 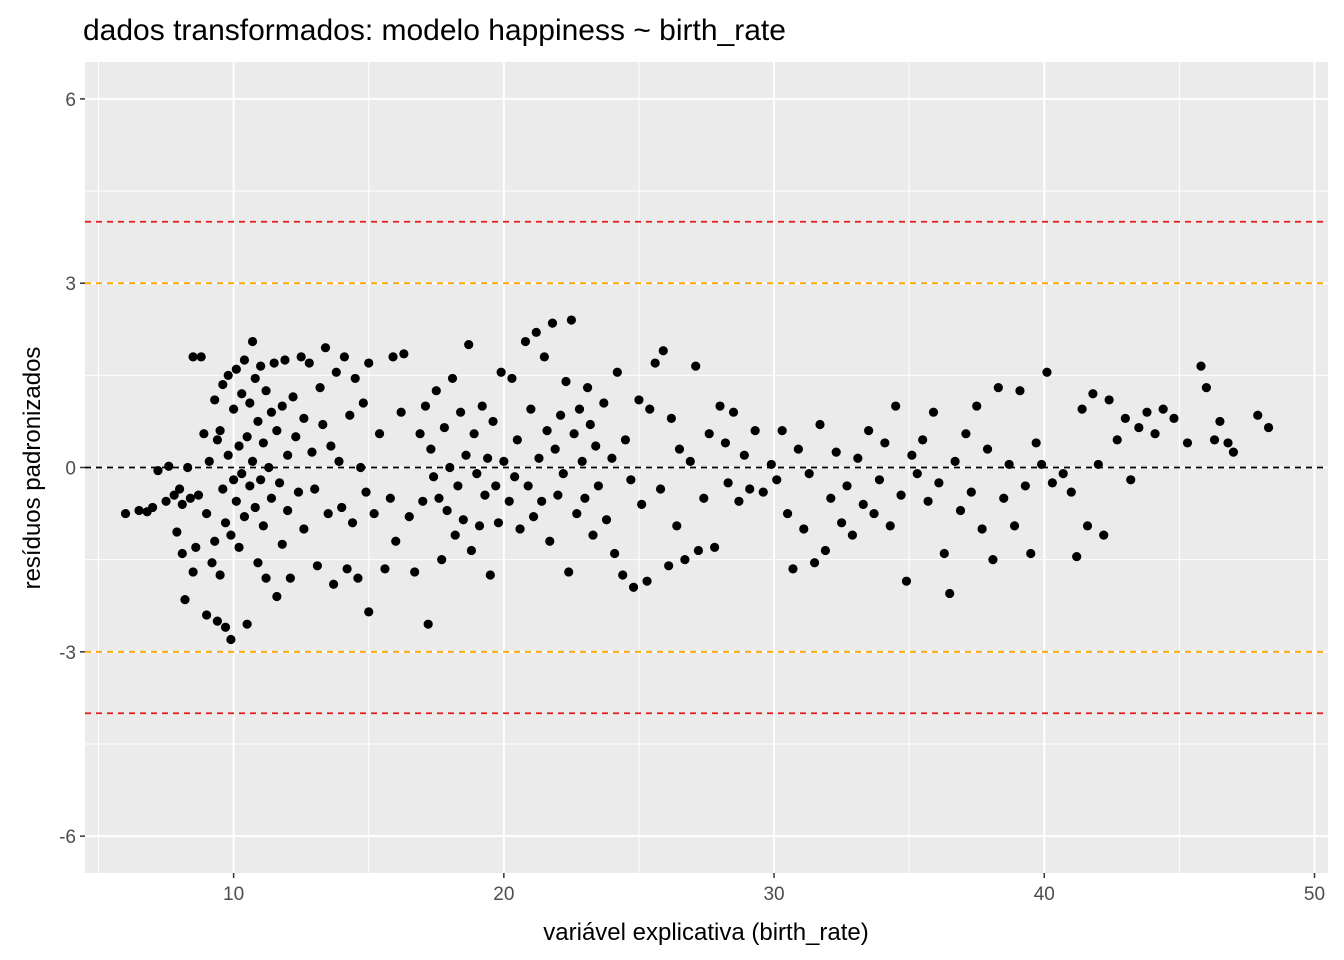 I want to click on y-tick-label: -6, so click(x=67, y=837).